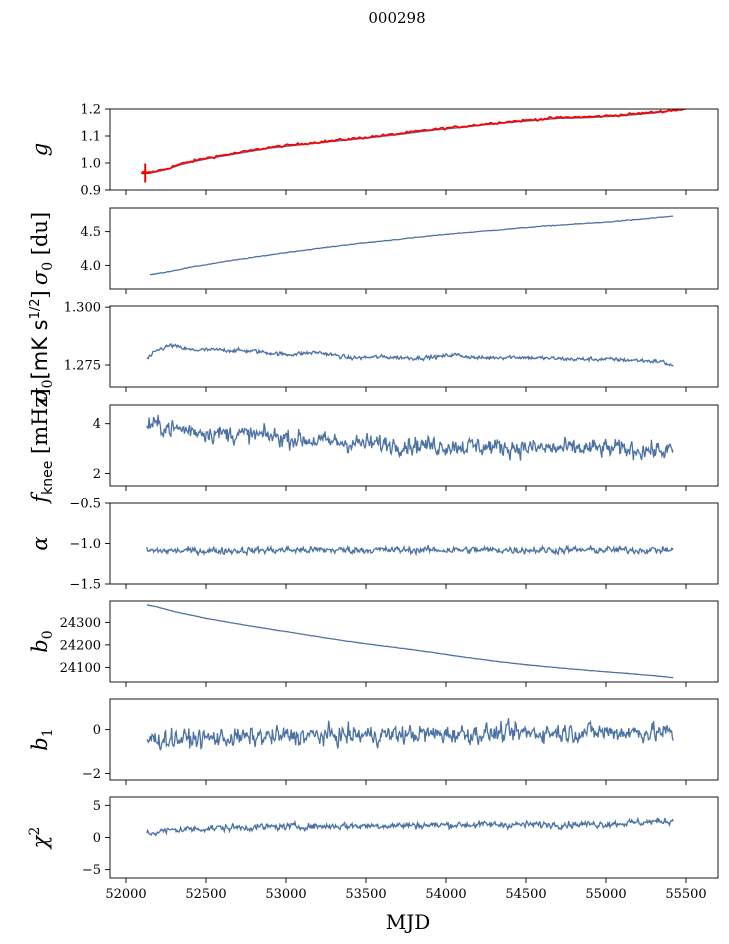 The image size is (729, 944). I want to click on y-tick-label: 4.5, so click(90, 232).